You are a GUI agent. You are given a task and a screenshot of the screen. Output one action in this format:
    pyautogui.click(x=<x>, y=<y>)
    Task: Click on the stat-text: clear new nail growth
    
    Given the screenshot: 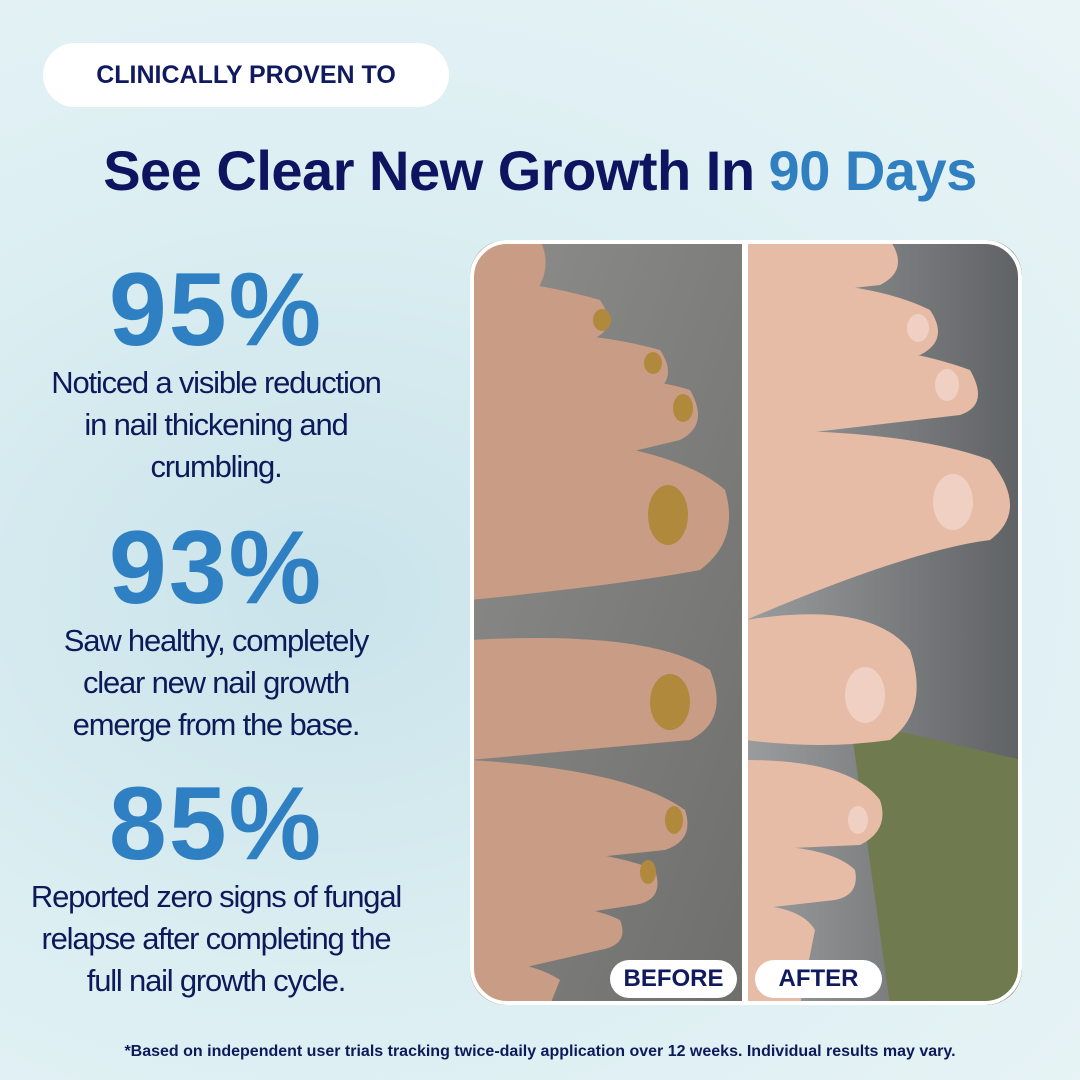 What is the action you would take?
    pyautogui.click(x=216, y=682)
    